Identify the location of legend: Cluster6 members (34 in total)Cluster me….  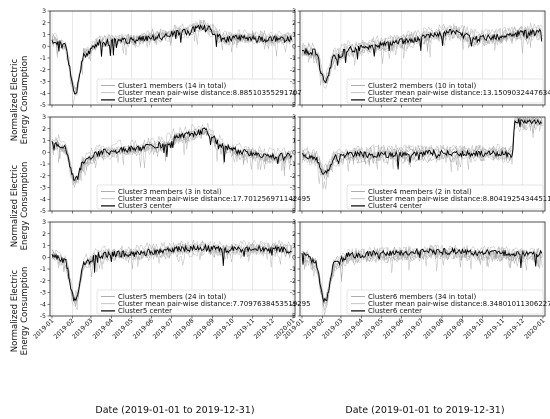
(448, 302).